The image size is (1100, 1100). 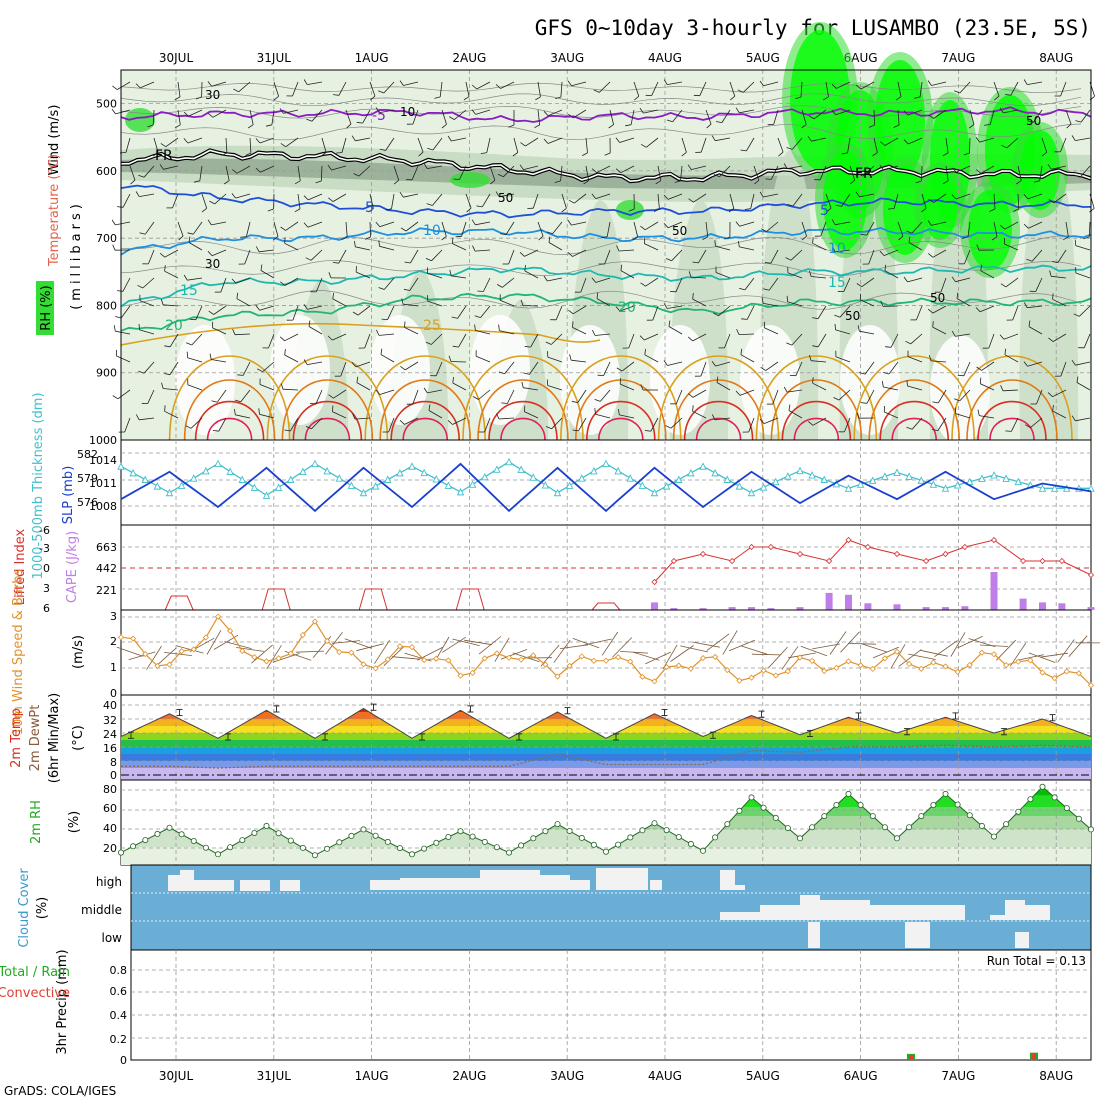 What do you see at coordinates (276, 599) in the screenshot?
I see `lifted-index-hump` at bounding box center [276, 599].